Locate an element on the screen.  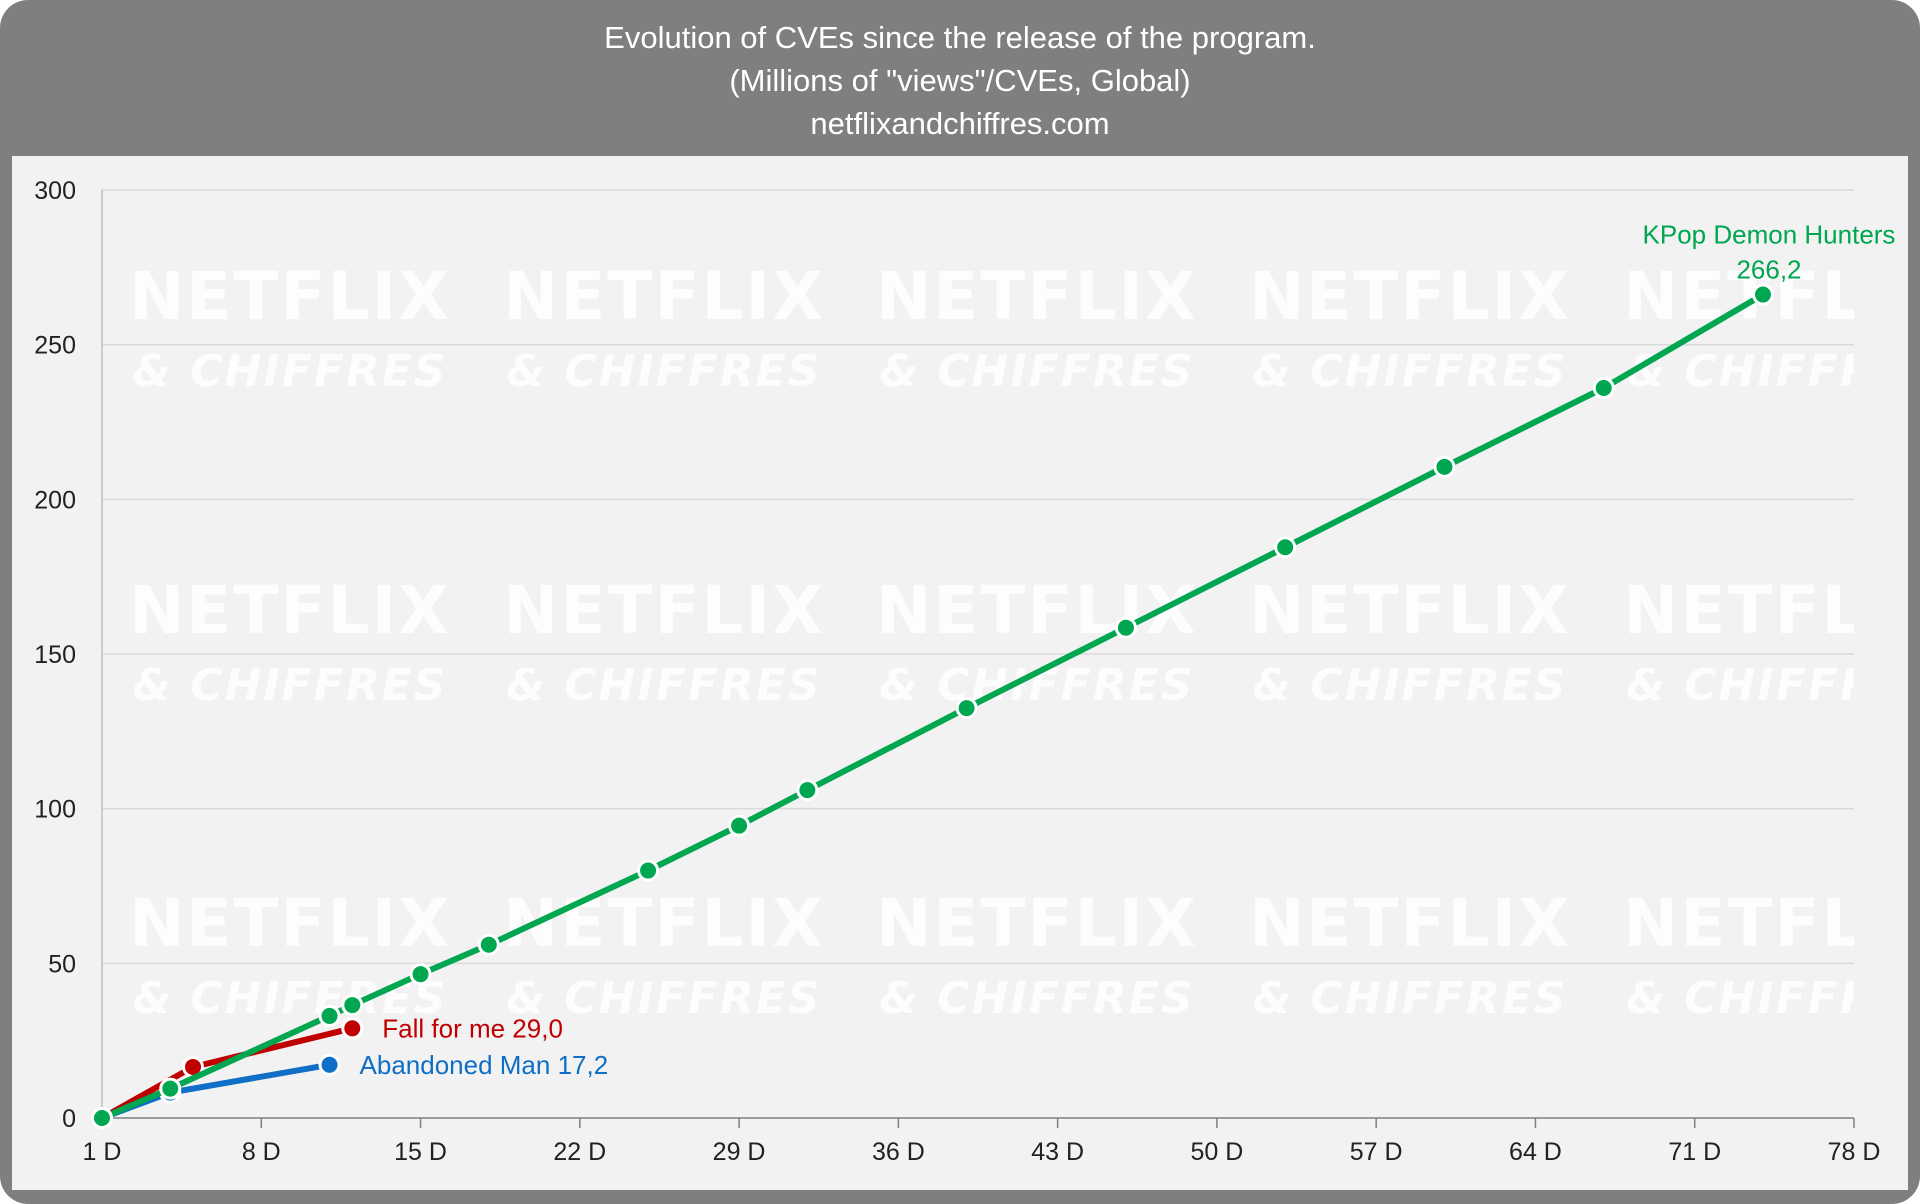
x-tick-label: 29 D is located at coordinates (739, 1152).